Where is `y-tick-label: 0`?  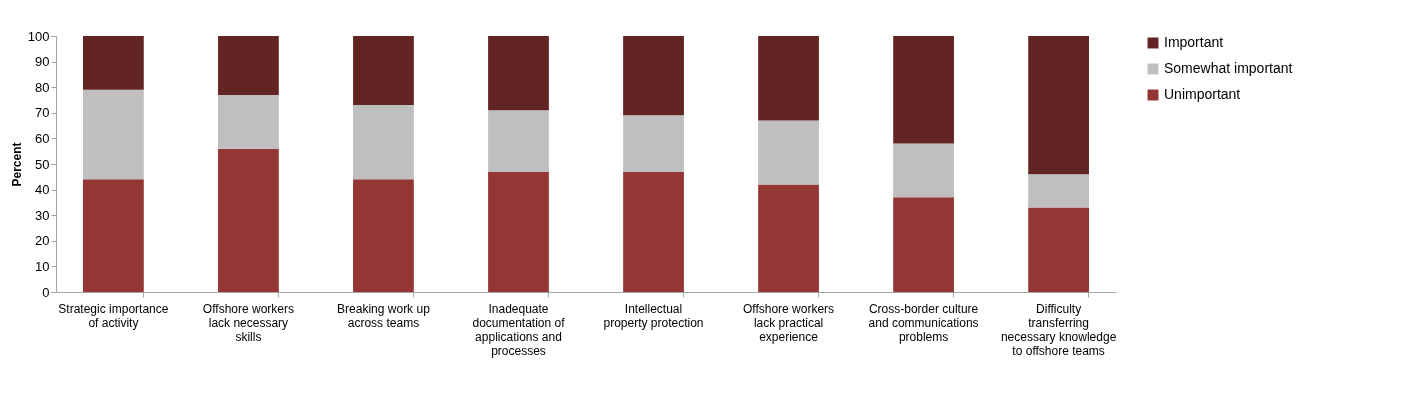 y-tick-label: 0 is located at coordinates (46, 292).